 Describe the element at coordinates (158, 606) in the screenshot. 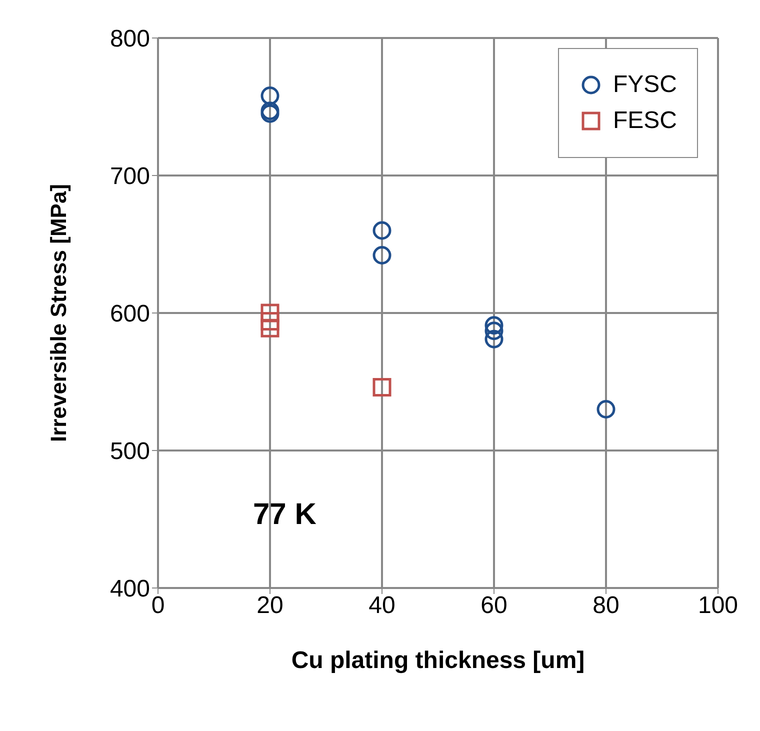

I see `x-tick-label: 0` at that location.